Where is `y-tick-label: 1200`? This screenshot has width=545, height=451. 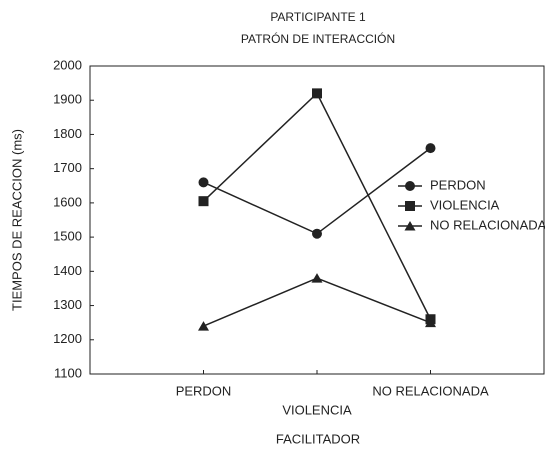
y-tick-label: 1200 is located at coordinates (67, 338).